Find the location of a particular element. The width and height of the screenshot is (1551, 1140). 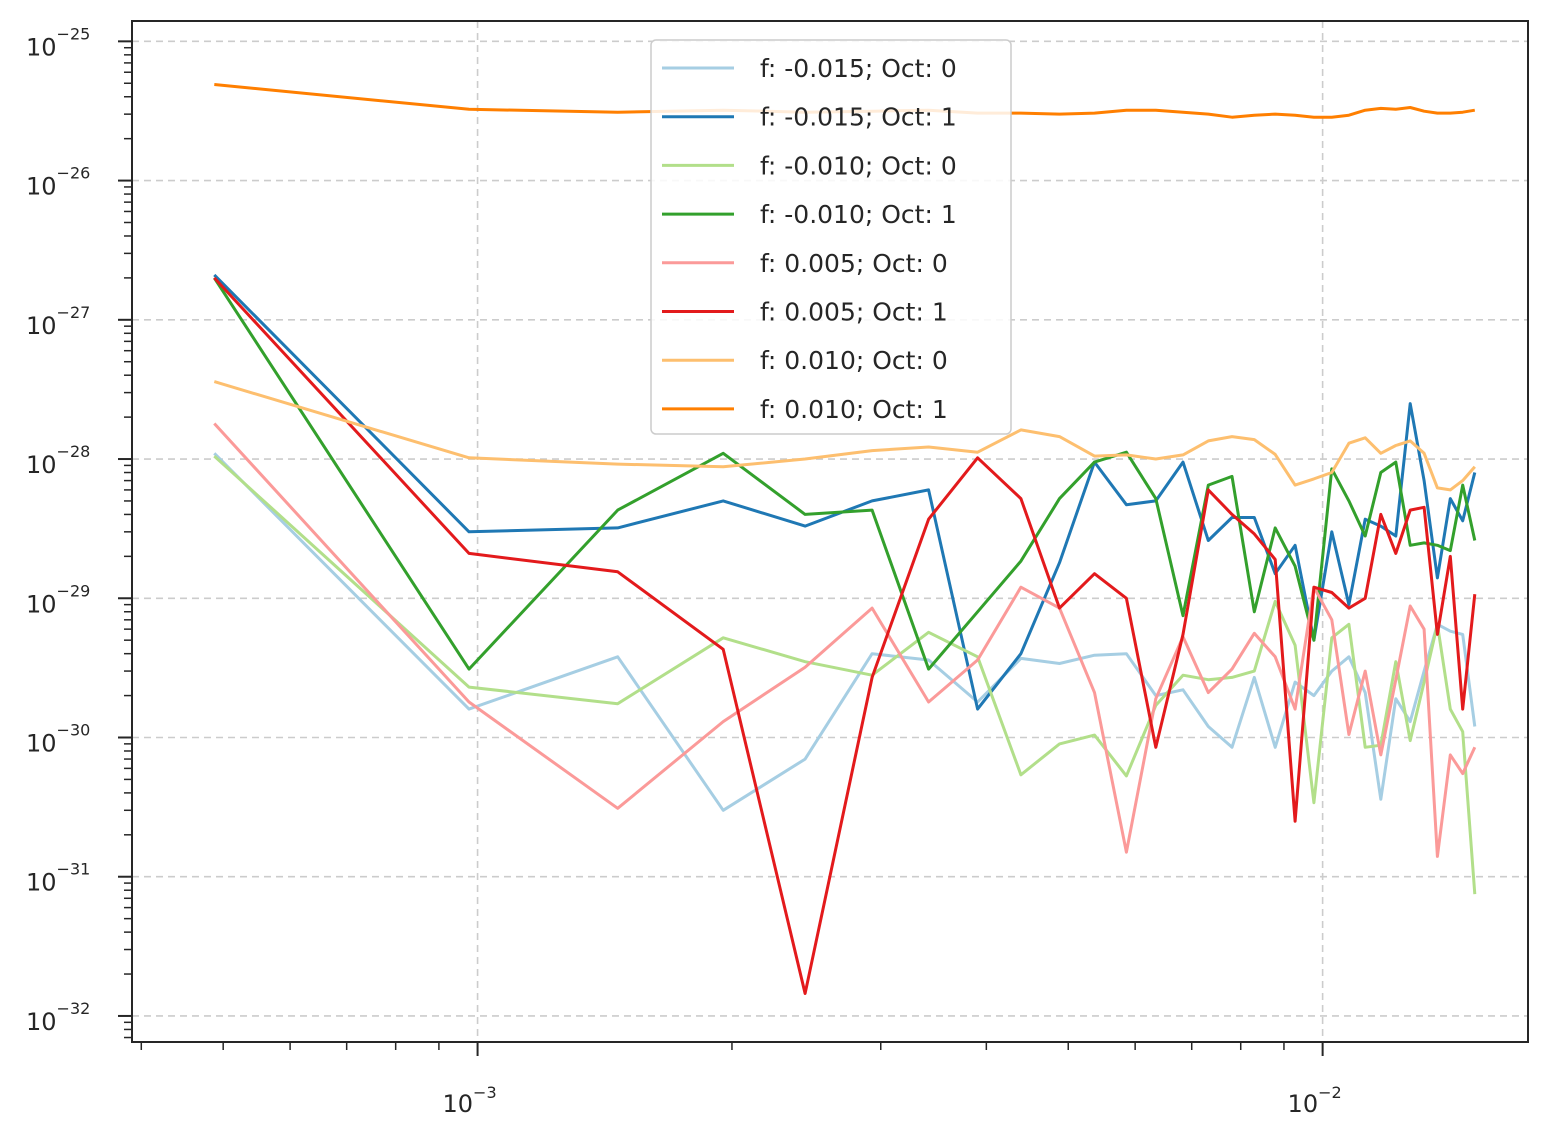

legend-label: f: -0.010; Oct: 1 is located at coordinates (858, 214).